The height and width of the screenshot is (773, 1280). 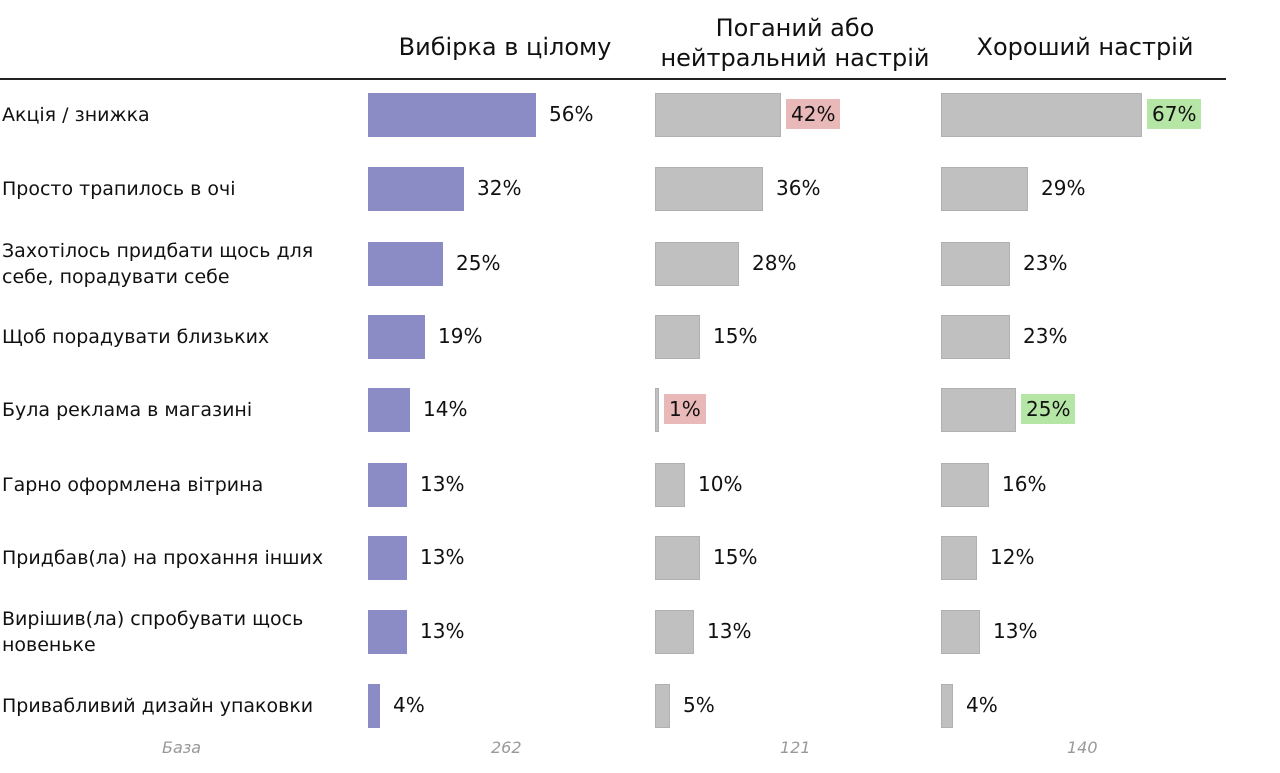 What do you see at coordinates (774, 263) in the screenshot?
I see `data-label: 28%` at bounding box center [774, 263].